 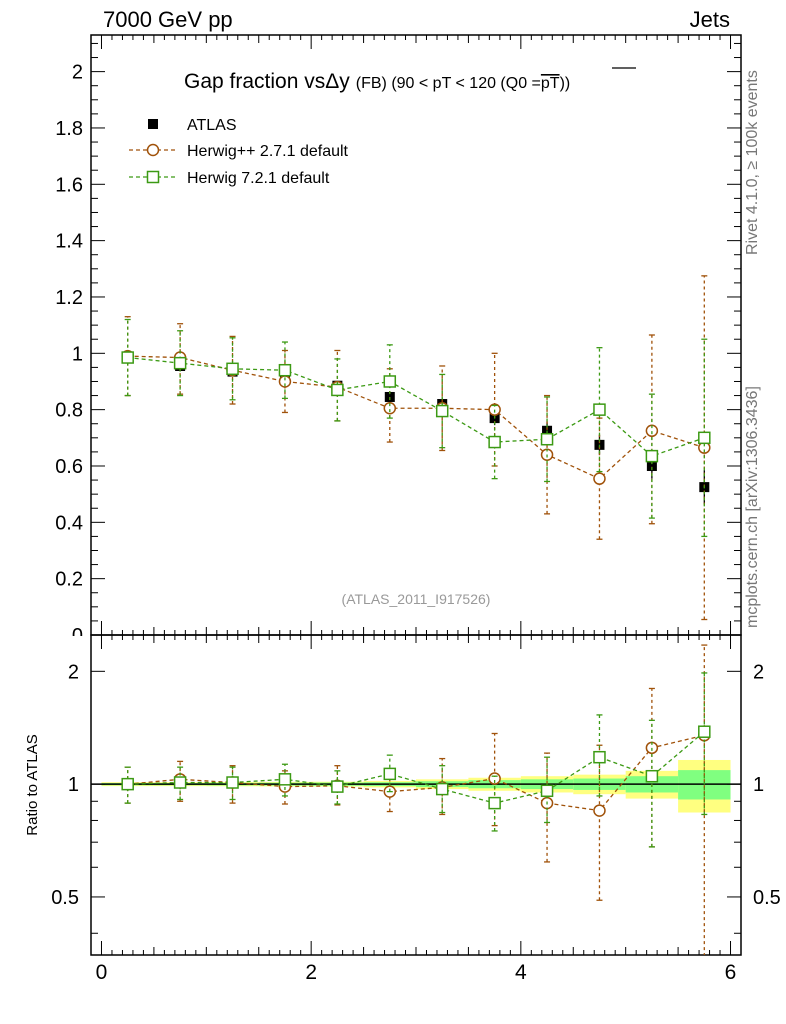 What do you see at coordinates (709, 19) in the screenshot?
I see `header-right: Jets` at bounding box center [709, 19].